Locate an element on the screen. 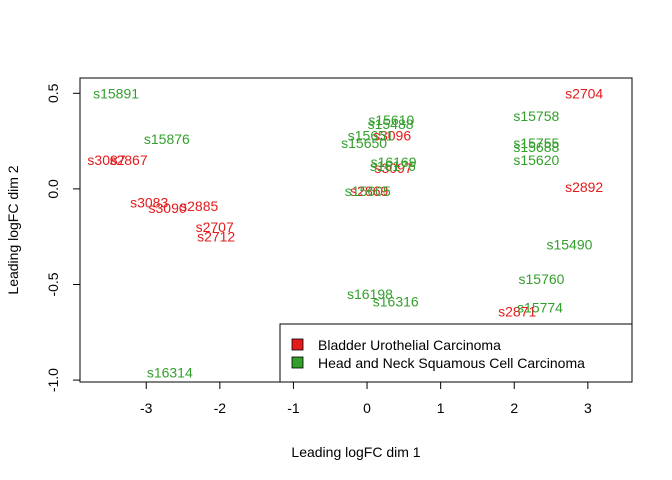  point-label: s3083 is located at coordinates (149, 202).